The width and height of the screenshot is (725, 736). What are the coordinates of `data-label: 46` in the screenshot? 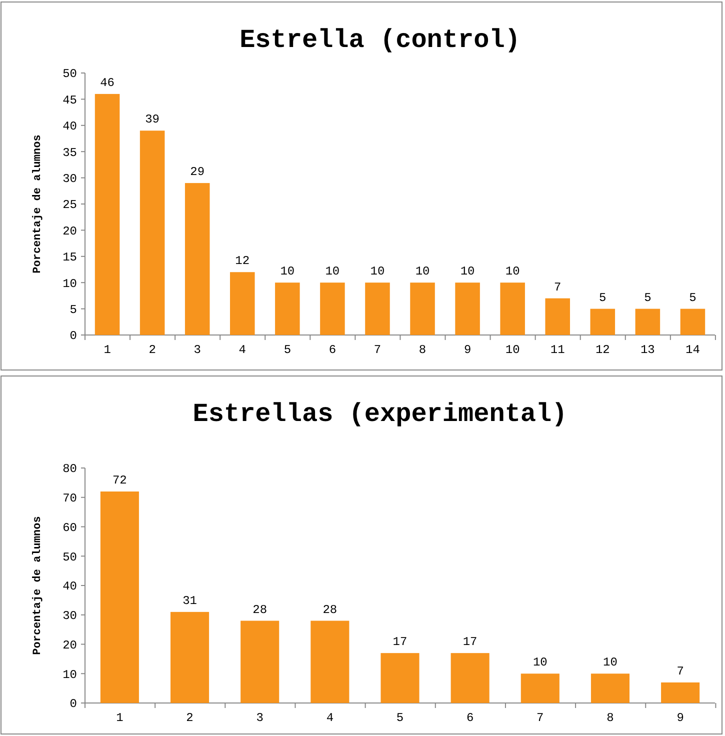 It's located at (107, 83).